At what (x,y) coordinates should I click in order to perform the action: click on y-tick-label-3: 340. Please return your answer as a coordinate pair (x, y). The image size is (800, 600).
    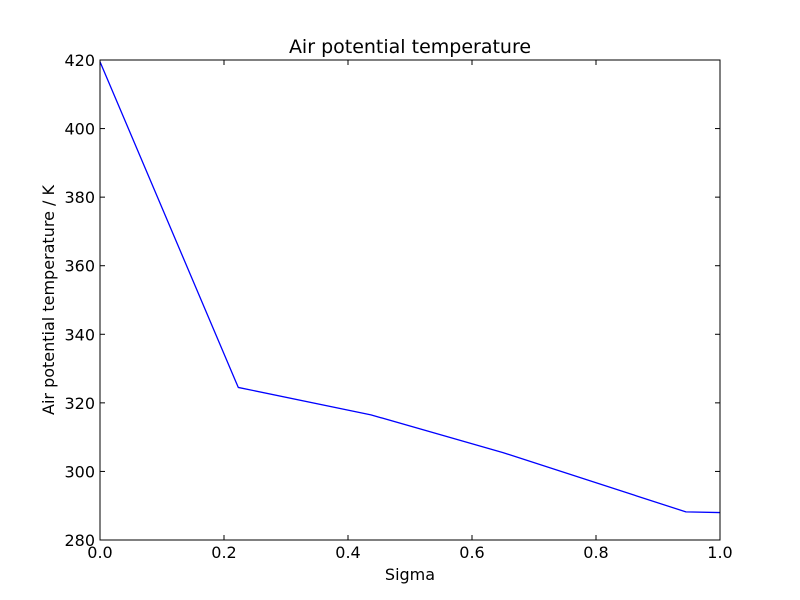
    Looking at the image, I should click on (79, 334).